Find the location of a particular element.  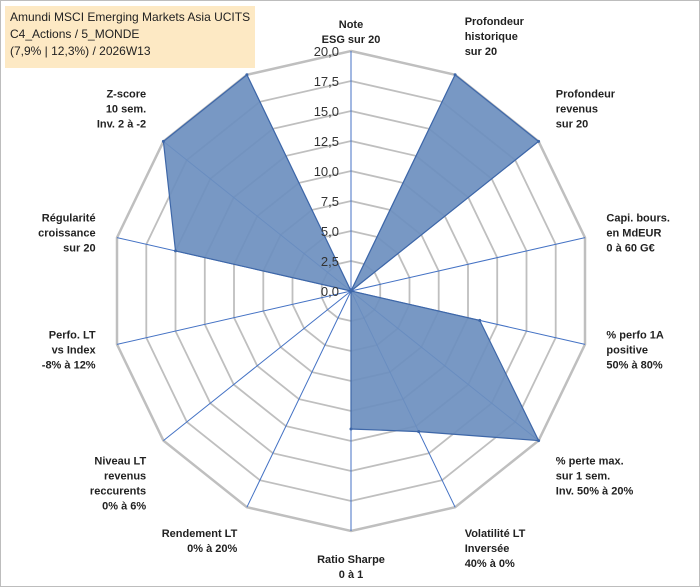

category-label-2: Profondeur historique sur 20 is located at coordinates (495, 37).